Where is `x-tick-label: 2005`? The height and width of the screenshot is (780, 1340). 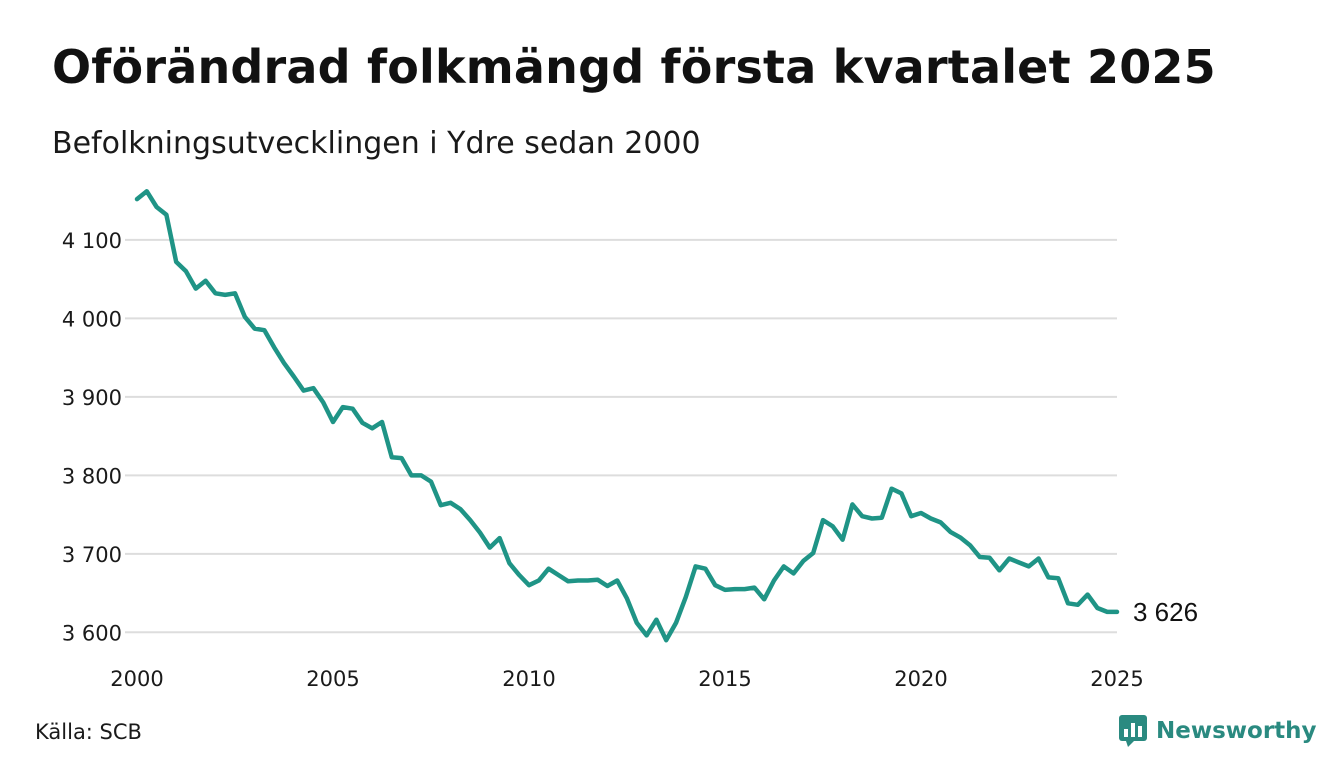
x-tick-label: 2005 is located at coordinates (332, 679).